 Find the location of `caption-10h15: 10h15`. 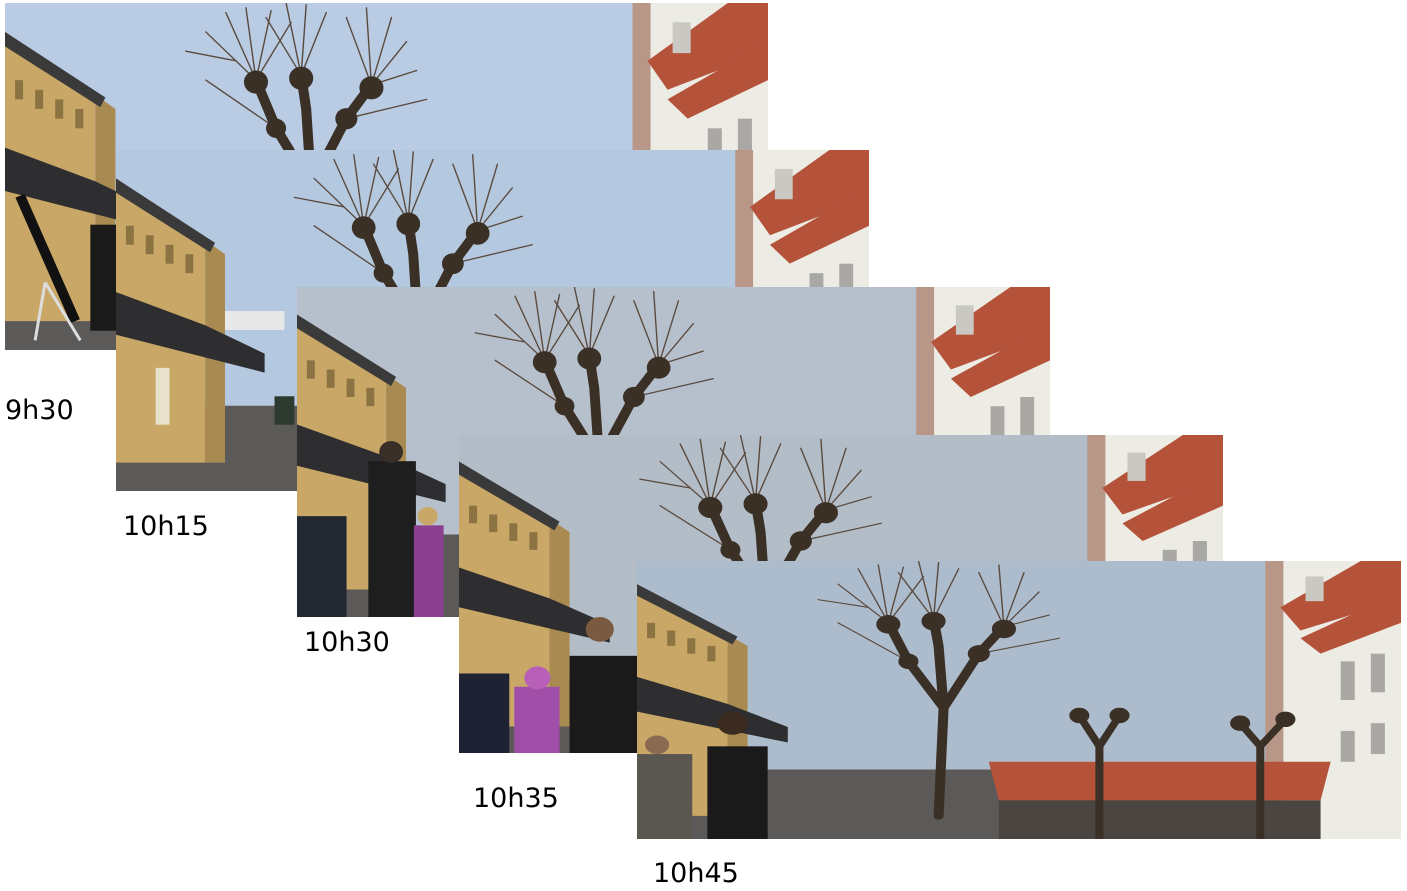

caption-10h15: 10h15 is located at coordinates (166, 526).